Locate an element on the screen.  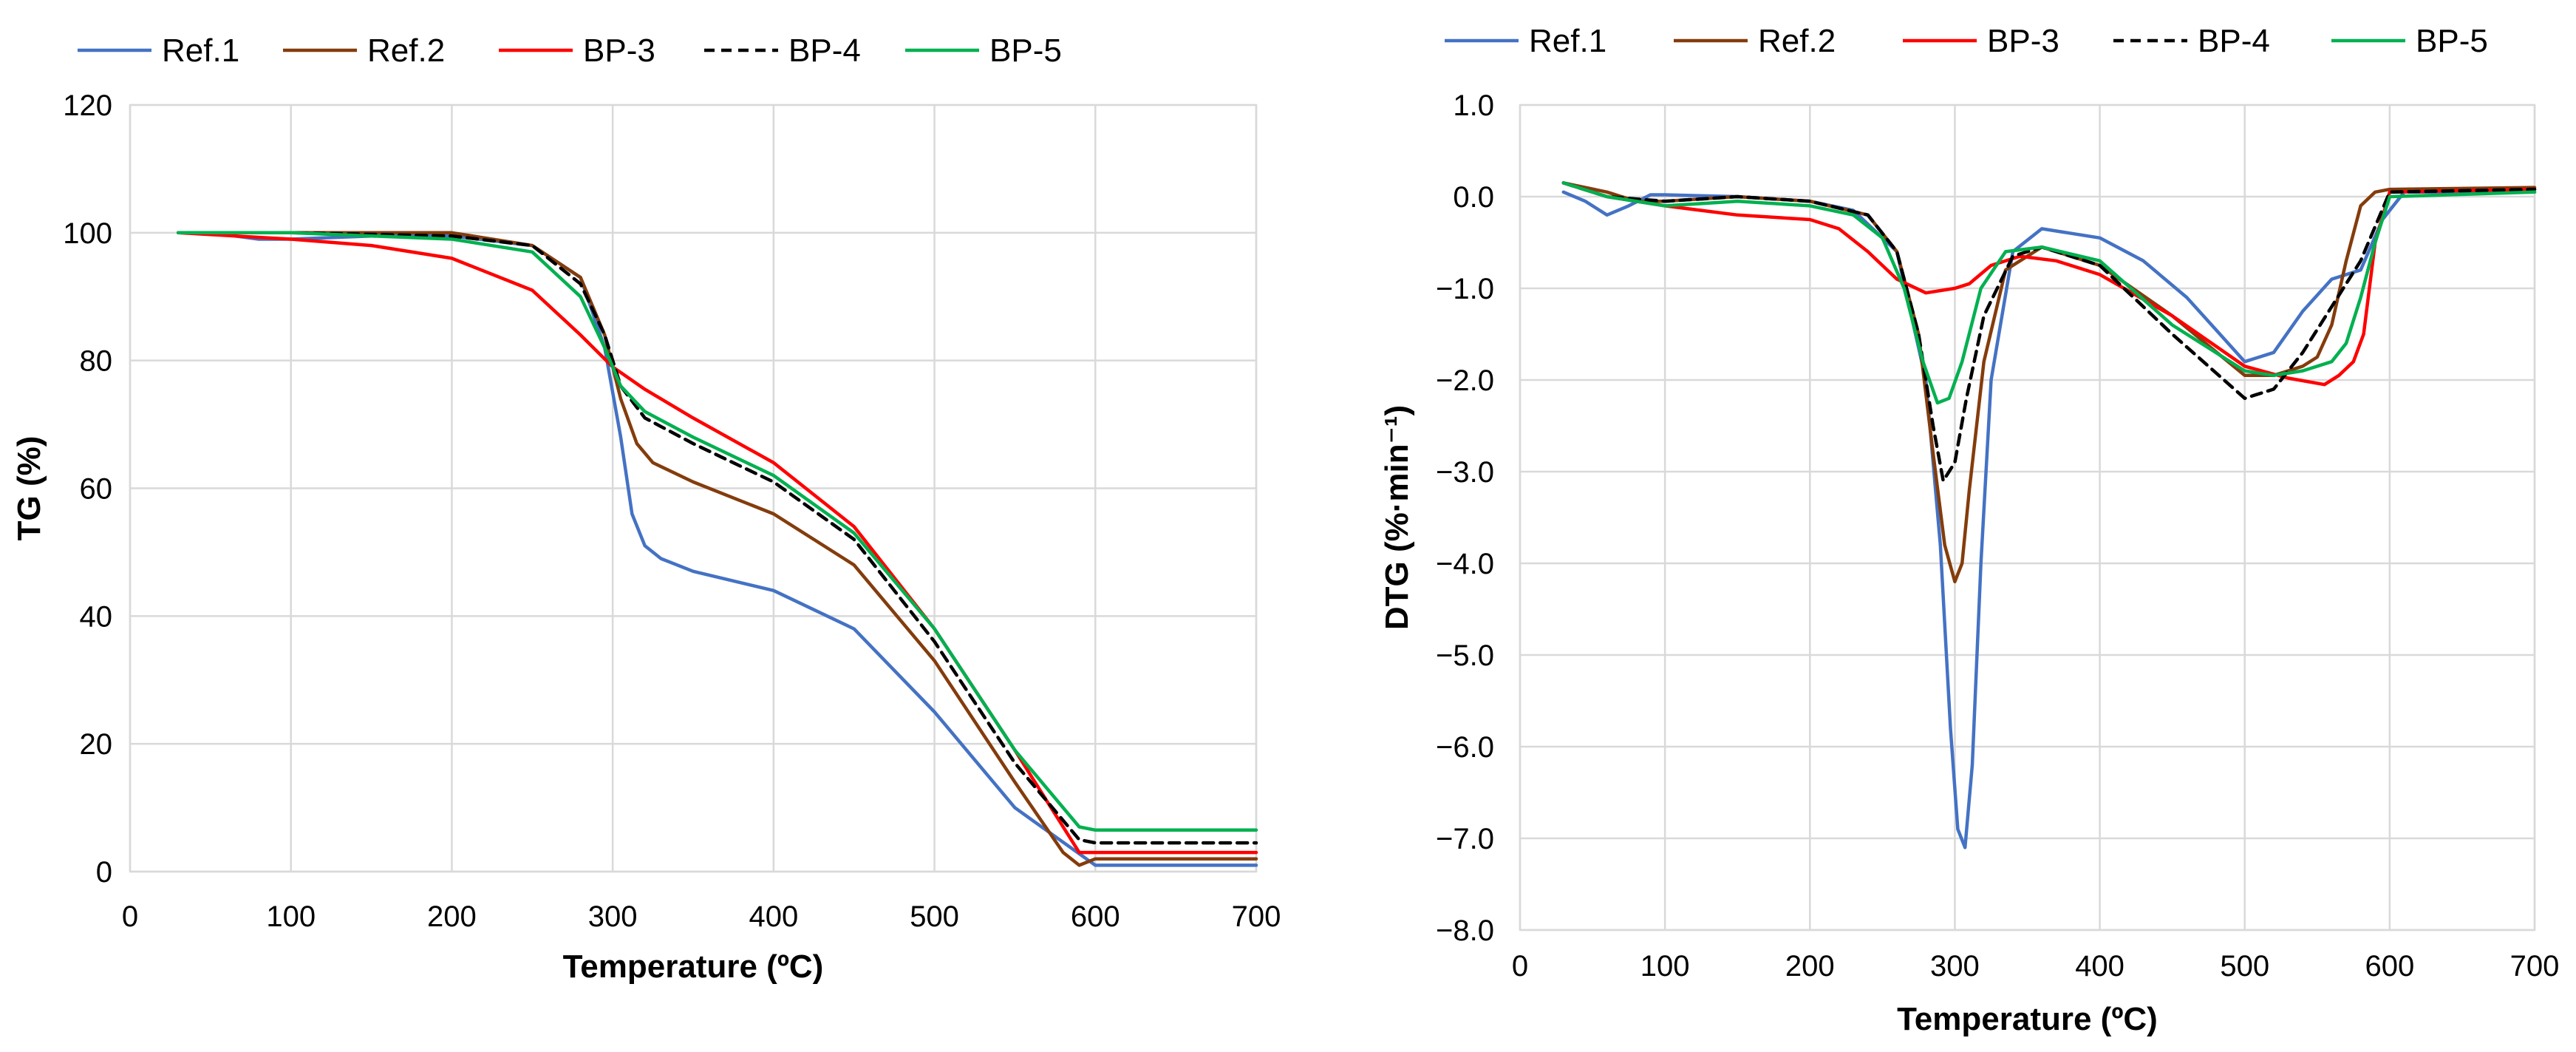
y-tick-label: −2.0 is located at coordinates (1465, 380).